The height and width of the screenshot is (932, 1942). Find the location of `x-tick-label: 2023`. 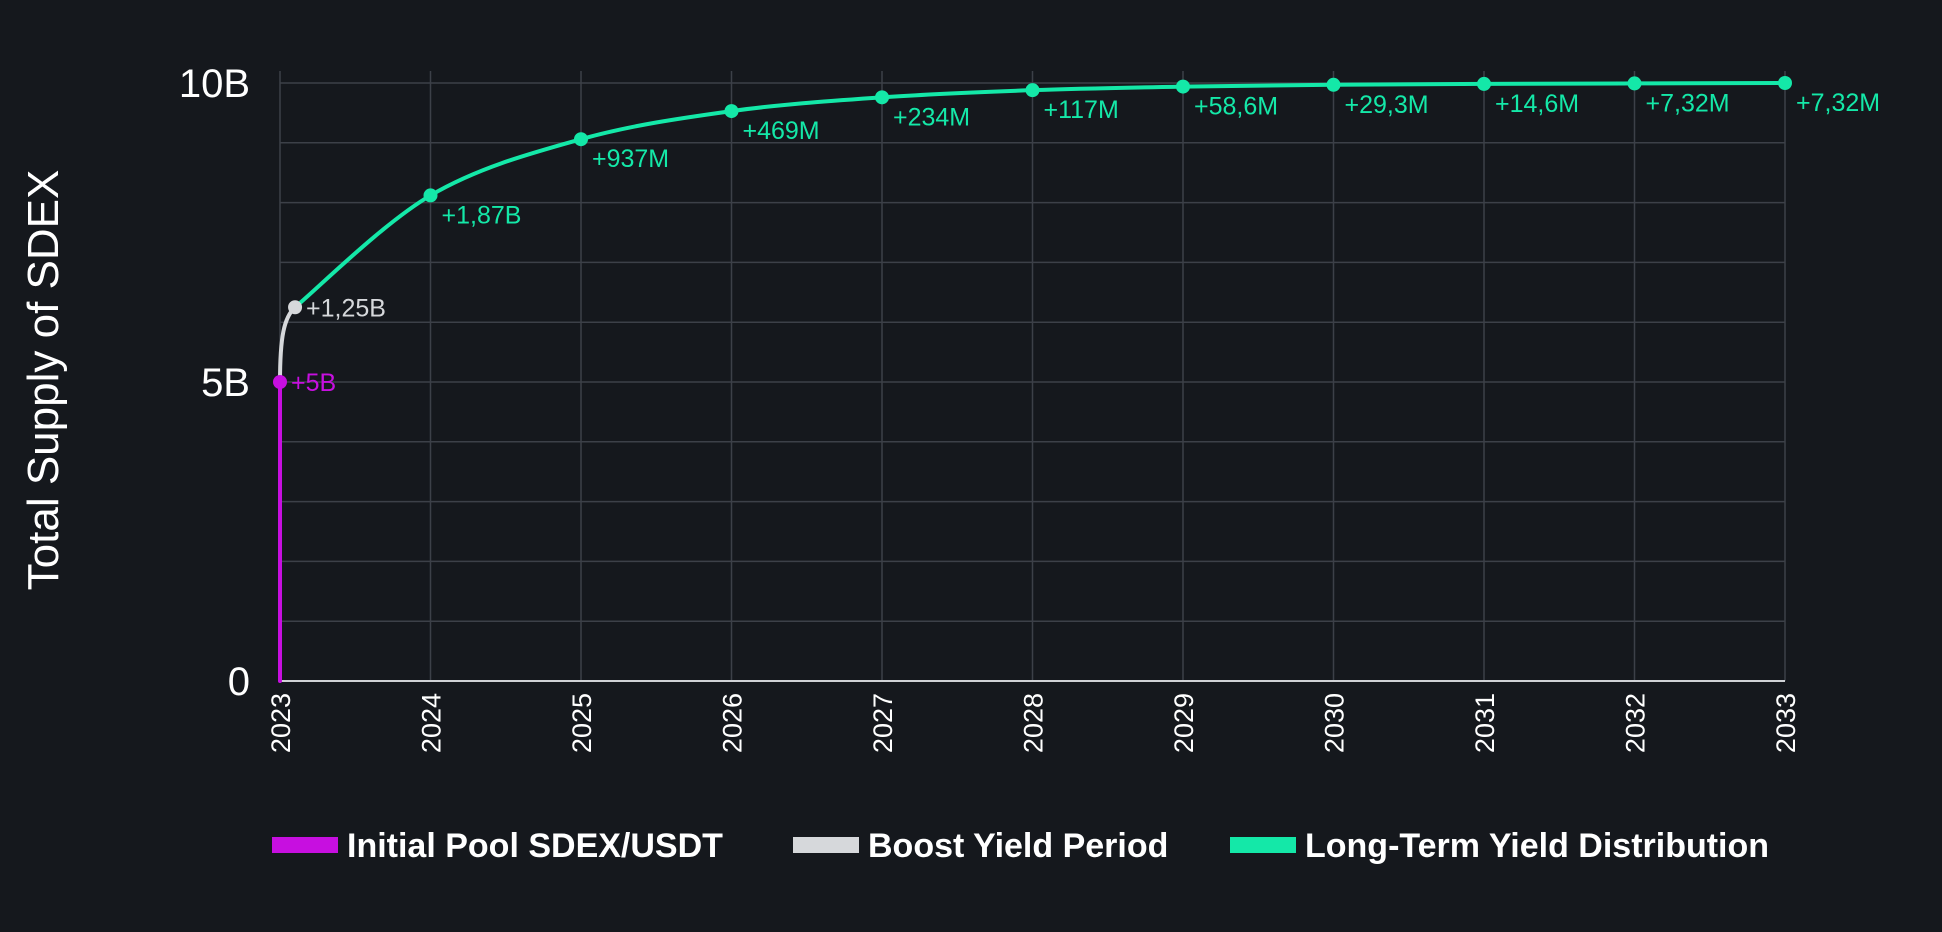

x-tick-label: 2023 is located at coordinates (281, 723).